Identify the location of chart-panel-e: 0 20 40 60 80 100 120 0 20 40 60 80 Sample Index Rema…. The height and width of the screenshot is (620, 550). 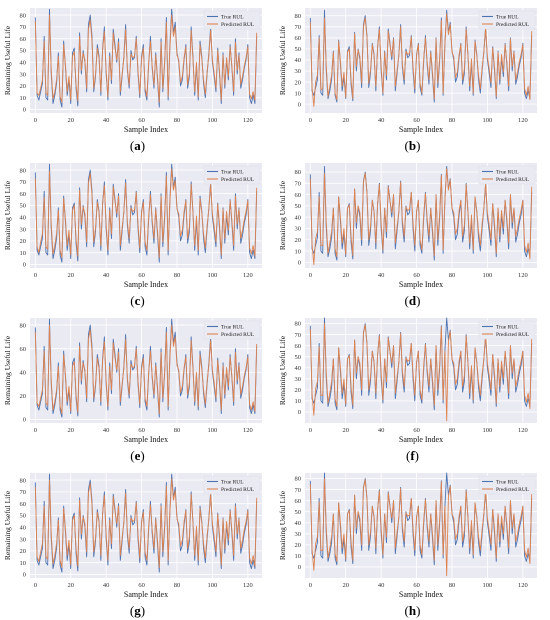
(137, 387).